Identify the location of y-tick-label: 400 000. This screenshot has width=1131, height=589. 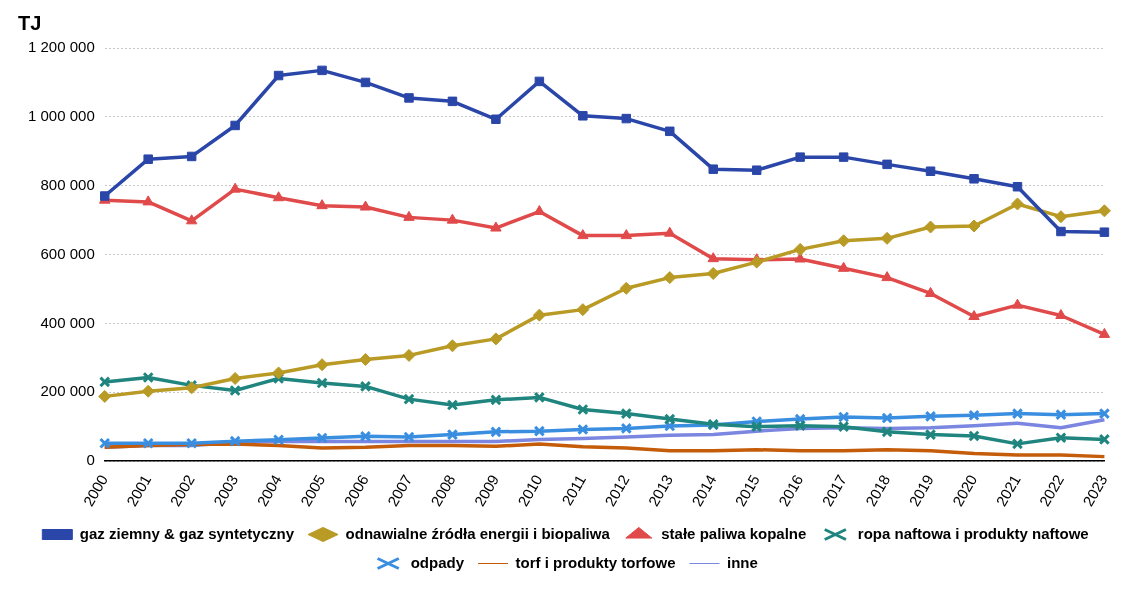
(67, 322).